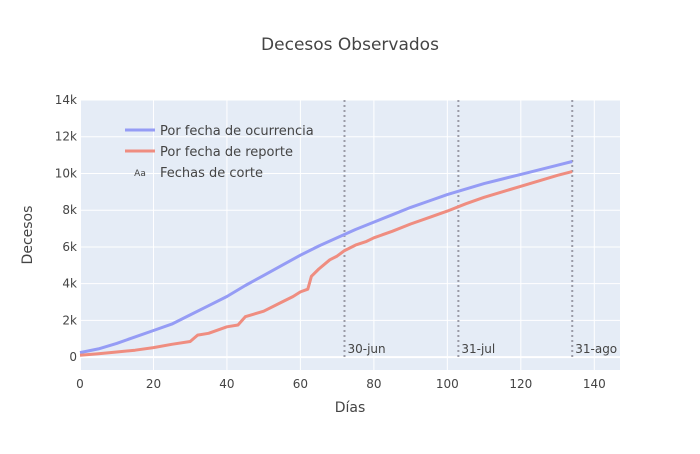 The image size is (700, 454). I want to click on x-tick-label: 40, so click(226, 384).